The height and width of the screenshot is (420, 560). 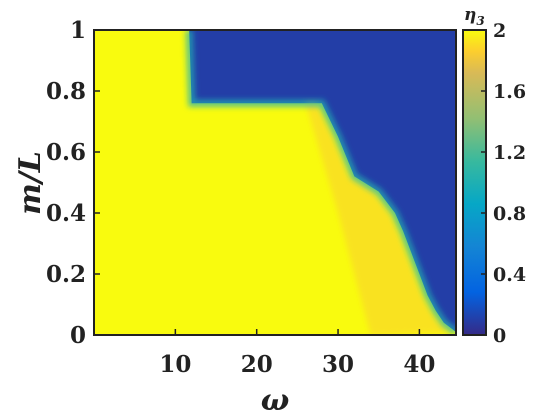 What do you see at coordinates (480, 21) in the screenshot?
I see `colorbar-label-subscript: 3` at bounding box center [480, 21].